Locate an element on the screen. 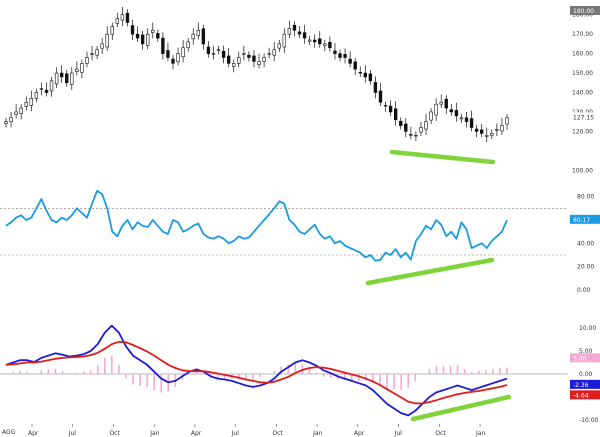  macd-value-badge: -2.36 is located at coordinates (581, 385).